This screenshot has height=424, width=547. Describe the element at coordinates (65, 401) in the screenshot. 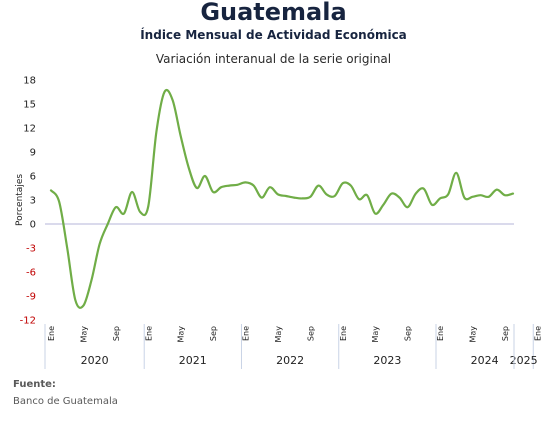

I see `source-text: Banco de Guatemala` at that location.